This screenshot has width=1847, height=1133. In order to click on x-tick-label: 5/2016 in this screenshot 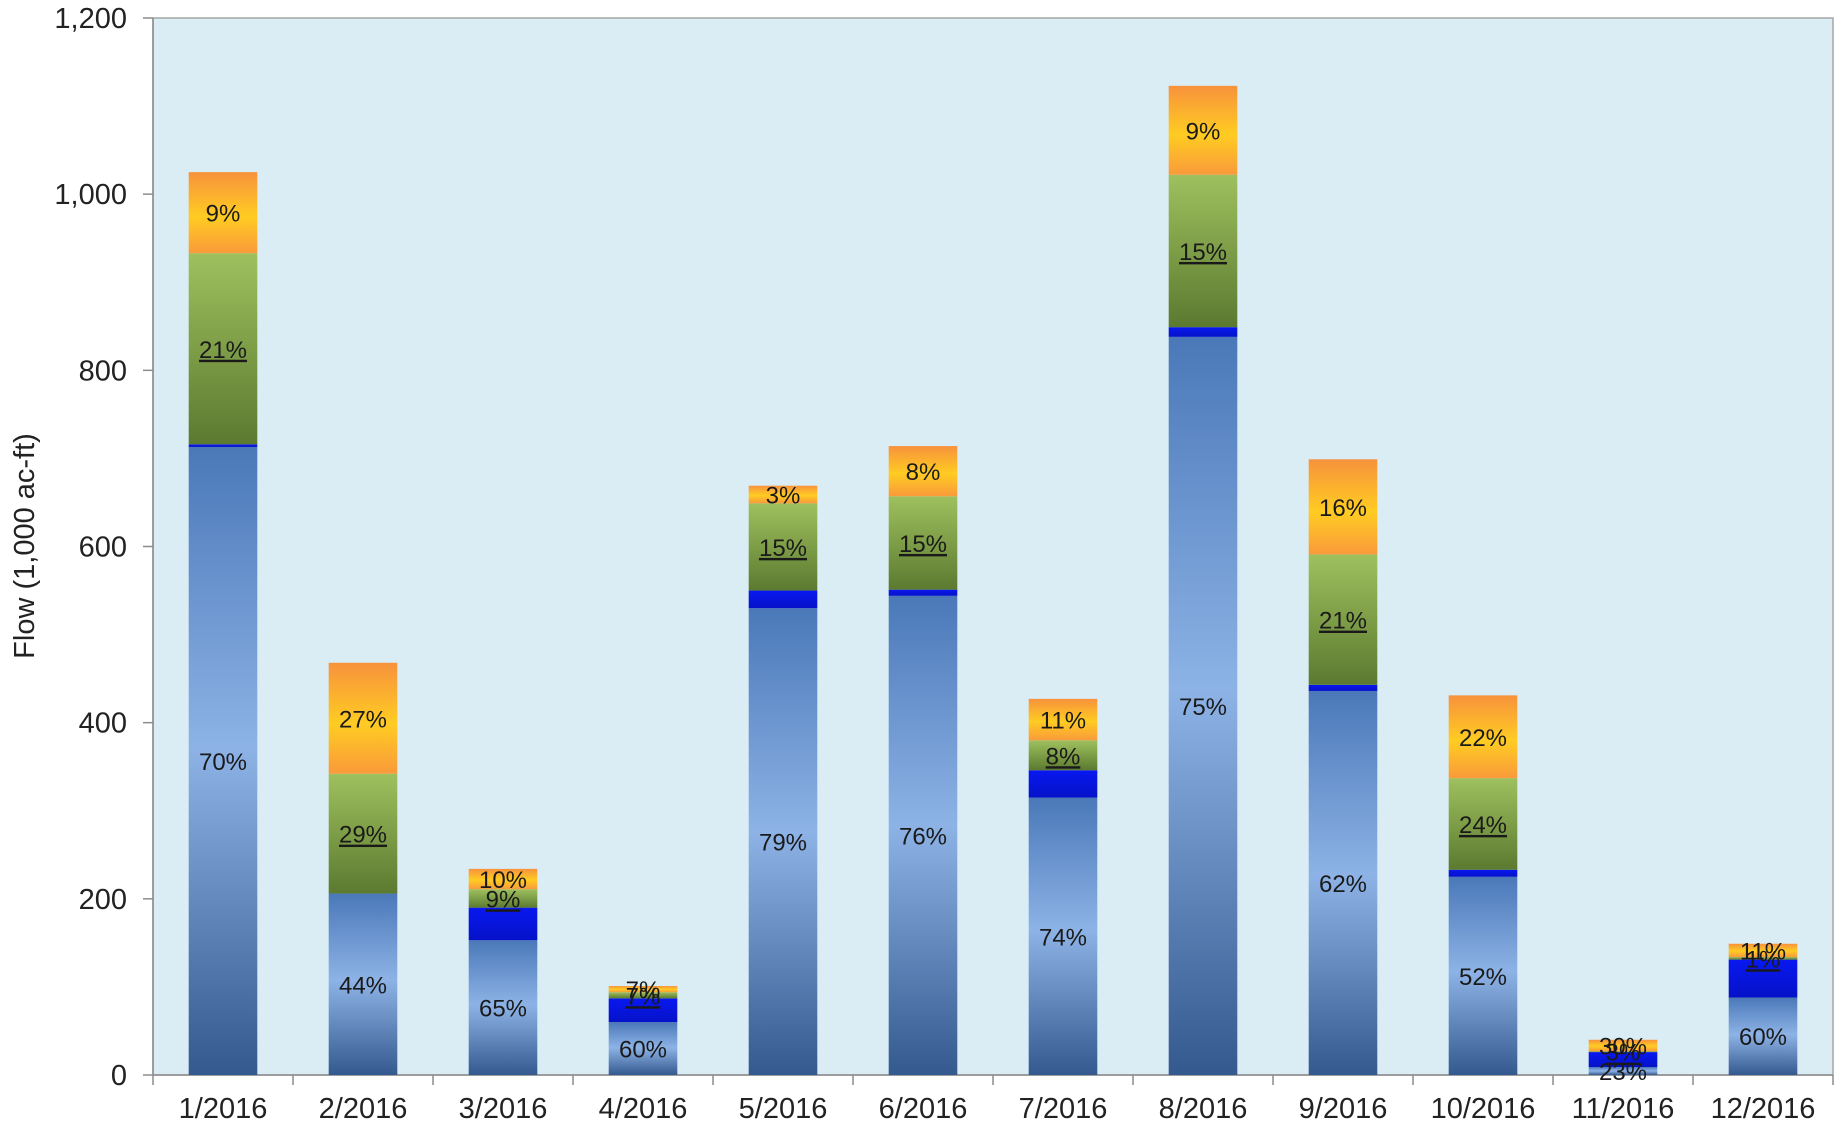, I will do `click(783, 1109)`.